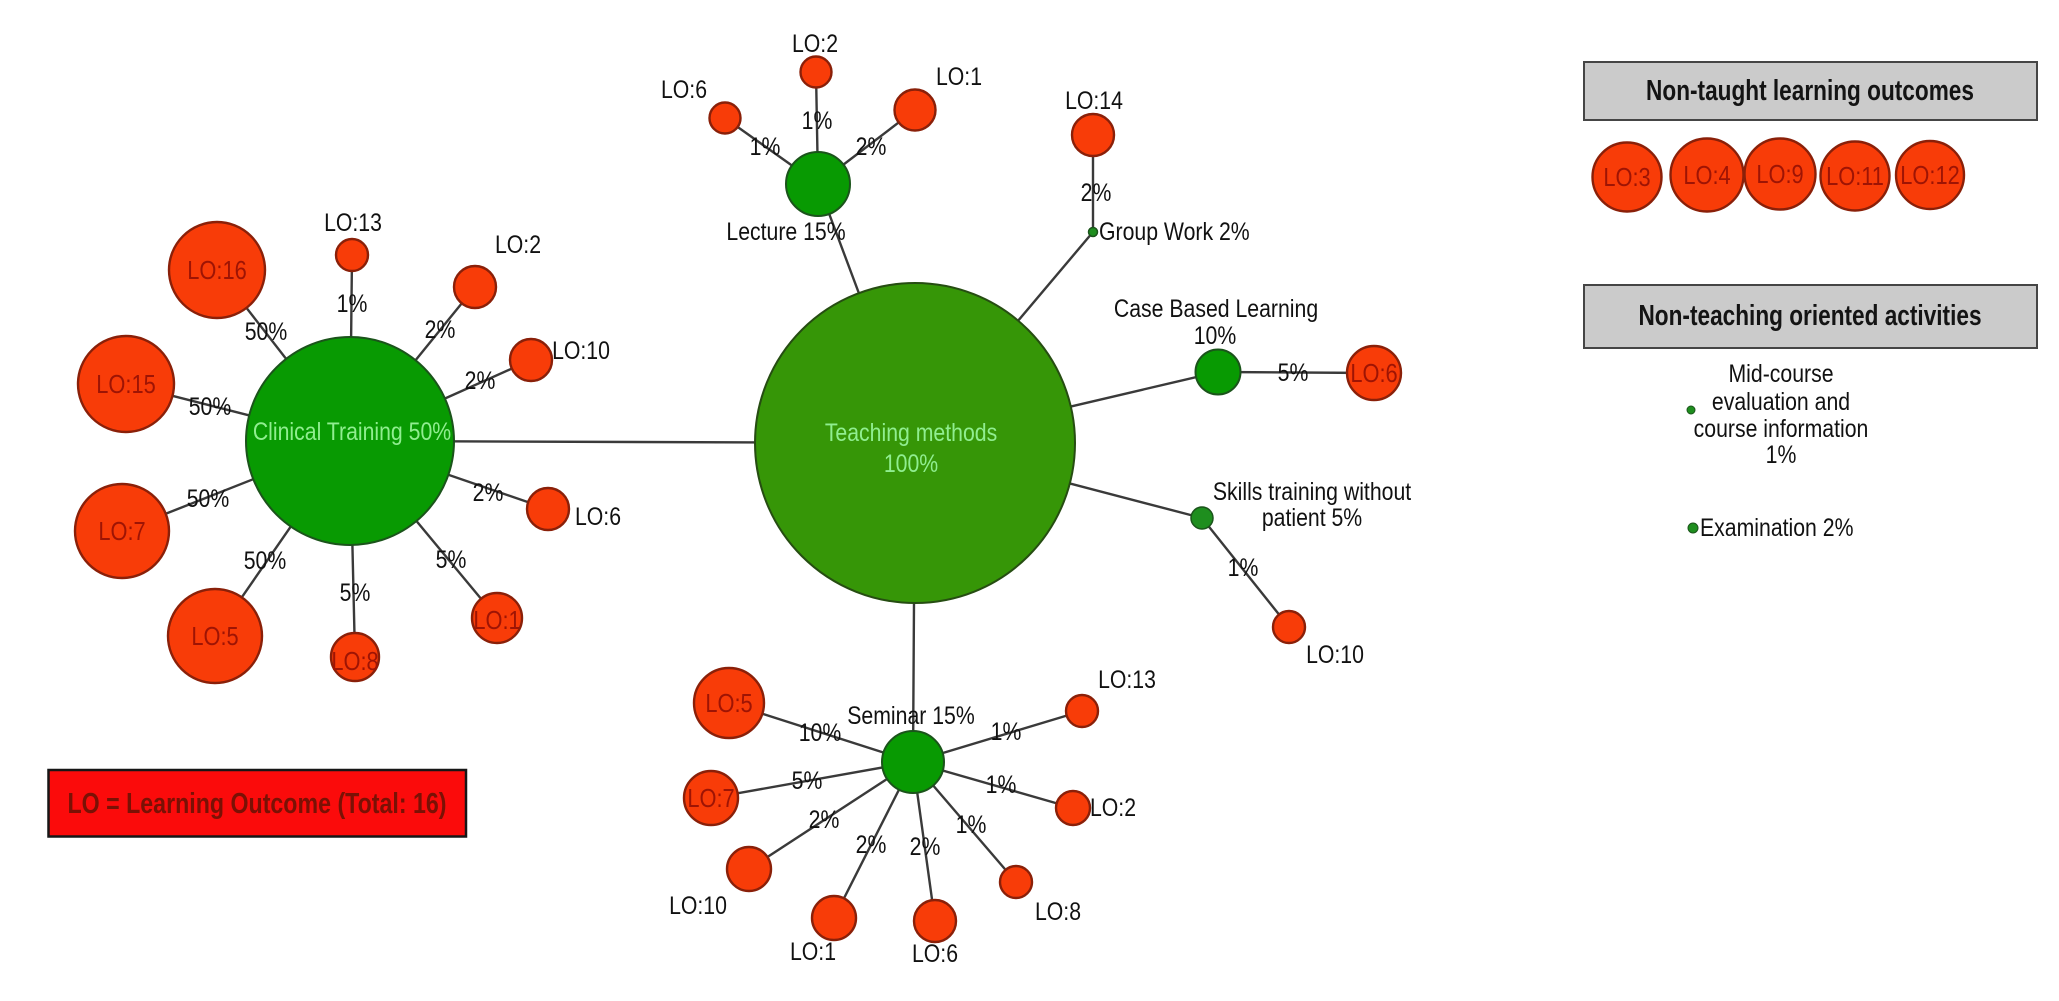  I want to click on svg-text:Non-teaching oriented activiti: Non-teaching oriented activities, so click(1809, 314).